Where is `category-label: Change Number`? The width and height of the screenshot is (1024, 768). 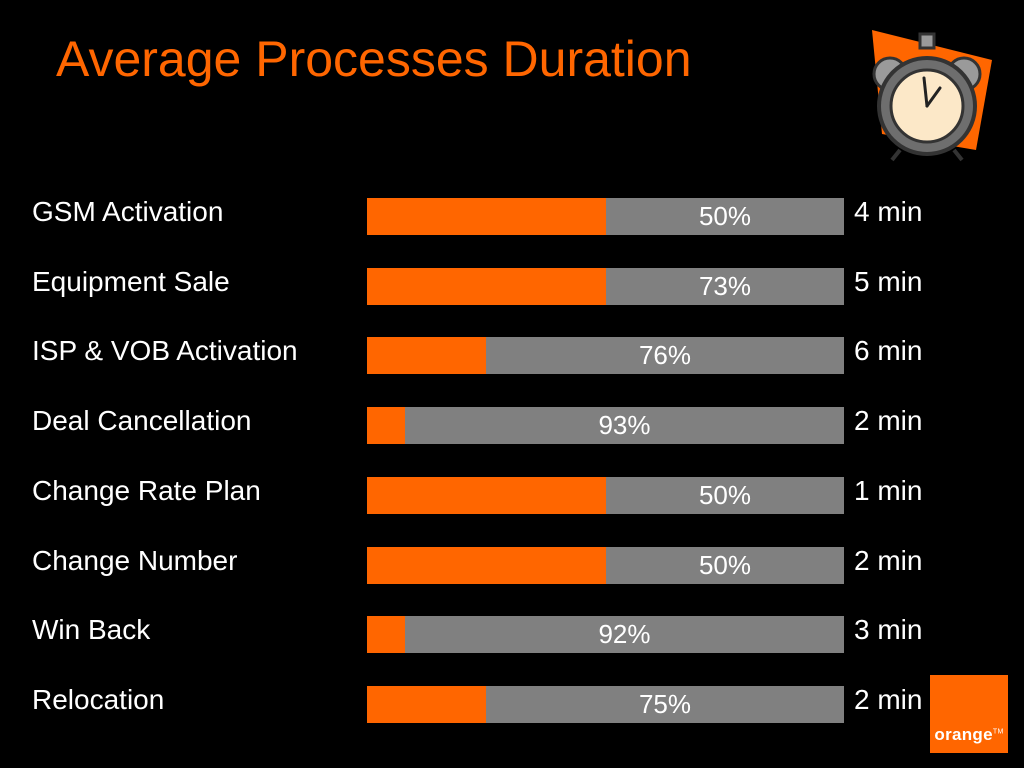
category-label: Change Number is located at coordinates (135, 560).